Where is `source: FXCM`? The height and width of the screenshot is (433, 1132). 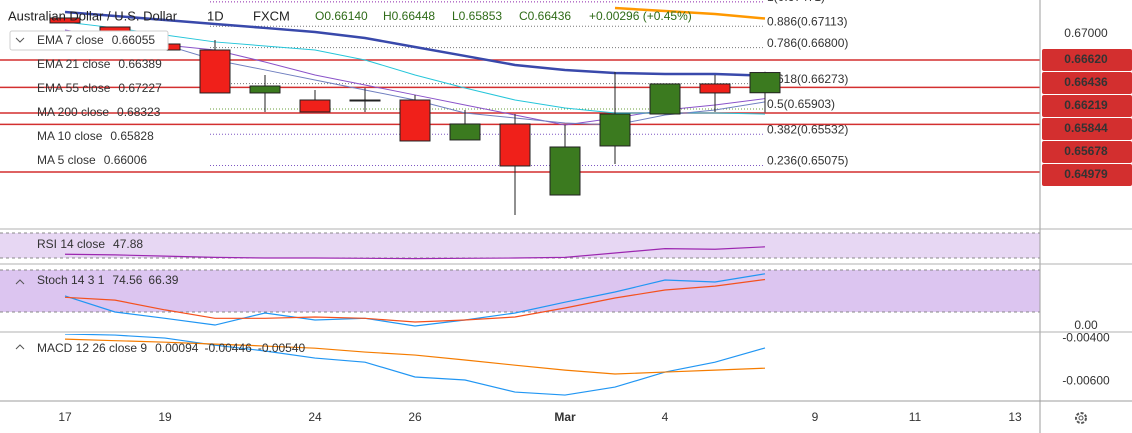
source: FXCM is located at coordinates (271, 15).